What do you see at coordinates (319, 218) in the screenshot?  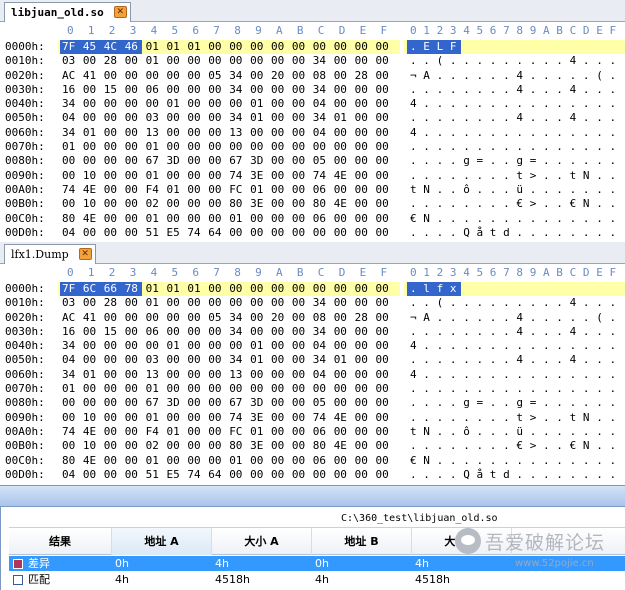 I see `hex-byte: 06` at bounding box center [319, 218].